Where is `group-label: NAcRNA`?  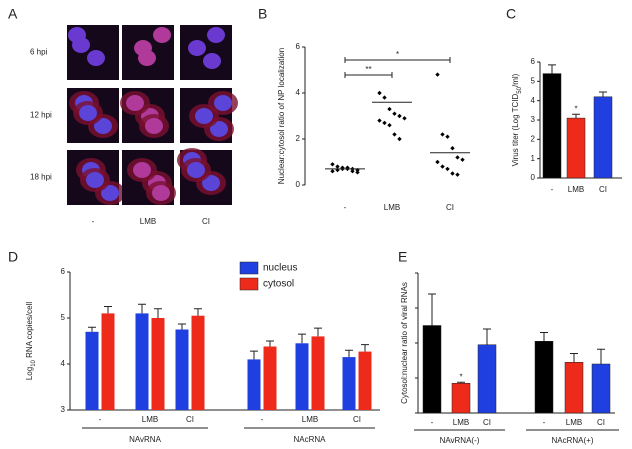
group-label: NAcRNA is located at coordinates (309, 439).